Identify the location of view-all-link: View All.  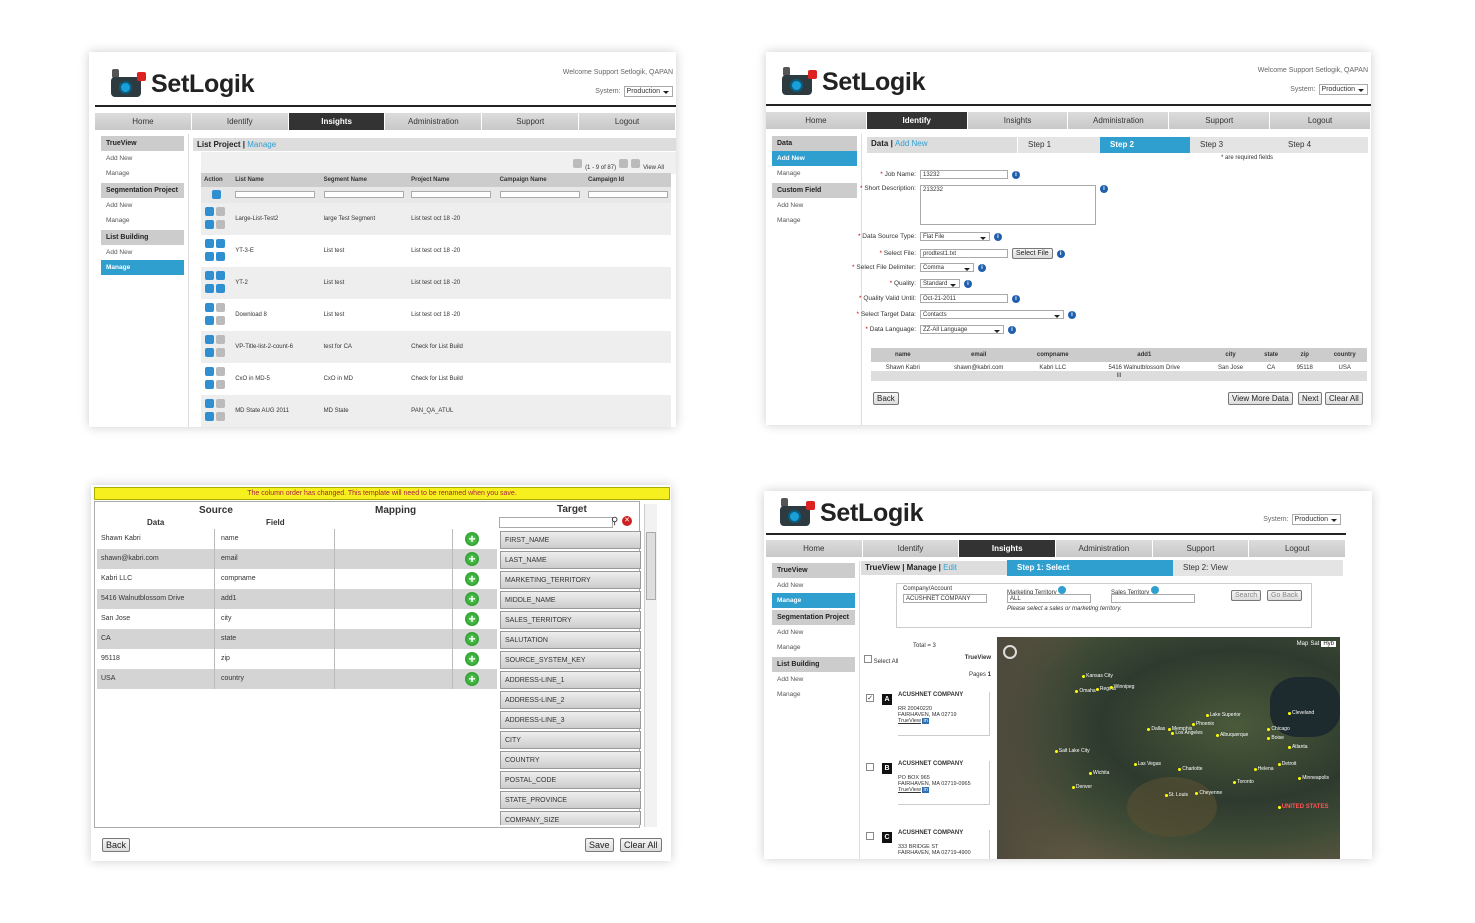
(653, 168).